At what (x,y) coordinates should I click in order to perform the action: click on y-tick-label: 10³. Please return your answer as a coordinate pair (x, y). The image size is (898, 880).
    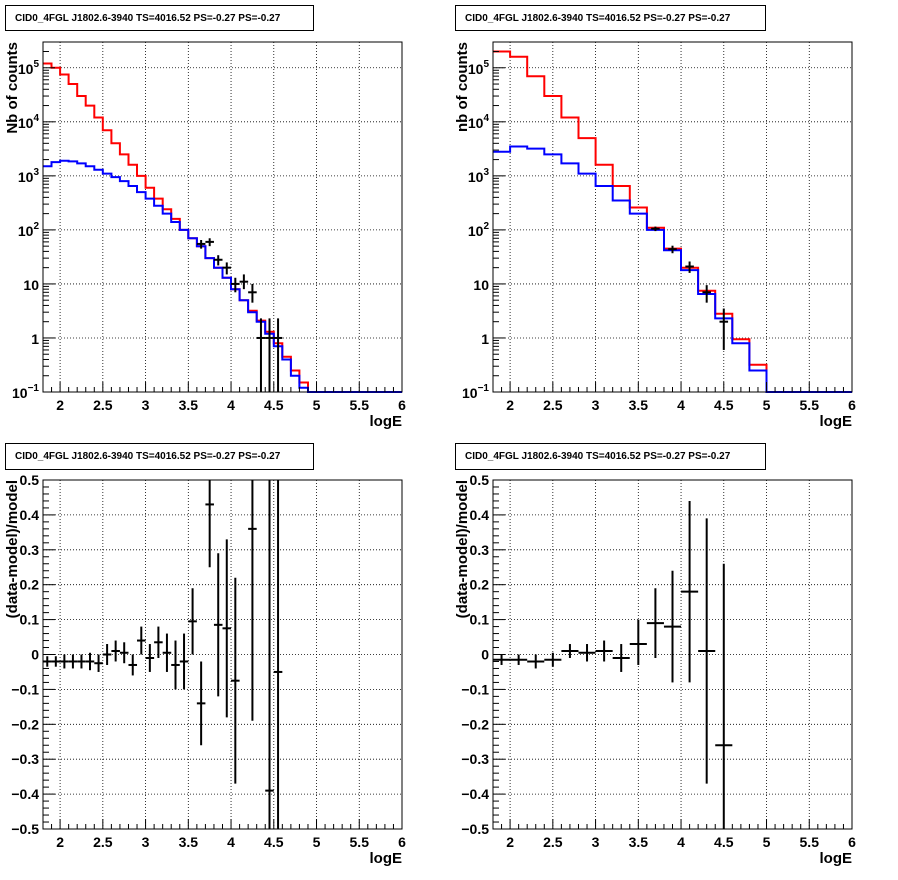
    Looking at the image, I should click on (479, 176).